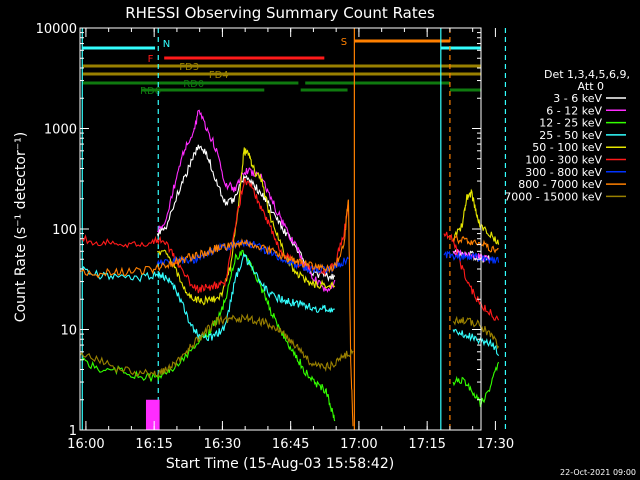  I want to click on y-tick-label: 1000, so click(60, 130).